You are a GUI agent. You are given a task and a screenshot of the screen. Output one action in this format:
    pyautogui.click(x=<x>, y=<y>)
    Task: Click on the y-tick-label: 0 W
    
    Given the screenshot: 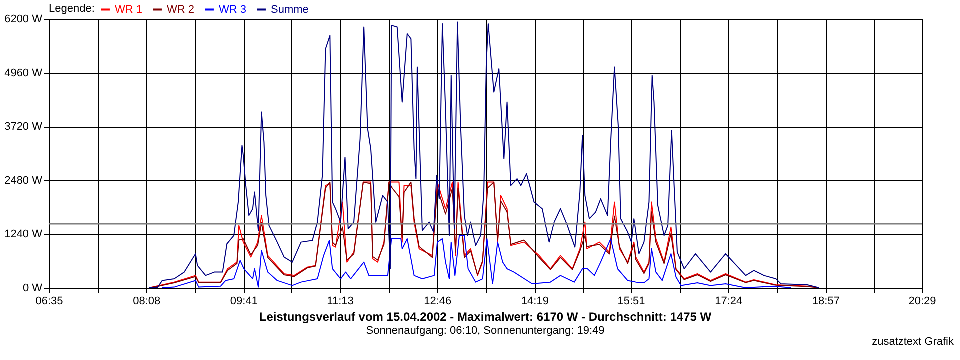 What is the action you would take?
    pyautogui.click(x=33, y=288)
    